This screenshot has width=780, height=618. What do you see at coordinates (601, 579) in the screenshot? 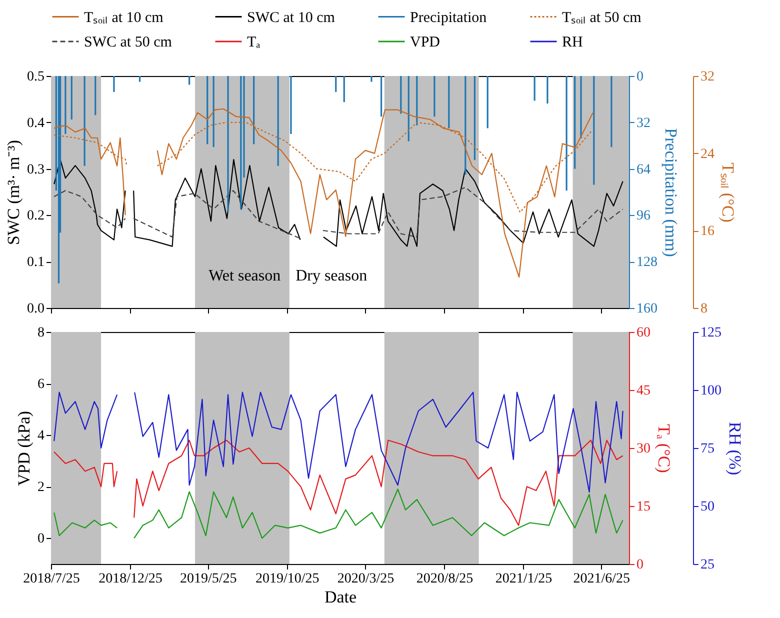
I see `x-tick-label: 2021/6/25` at bounding box center [601, 579].